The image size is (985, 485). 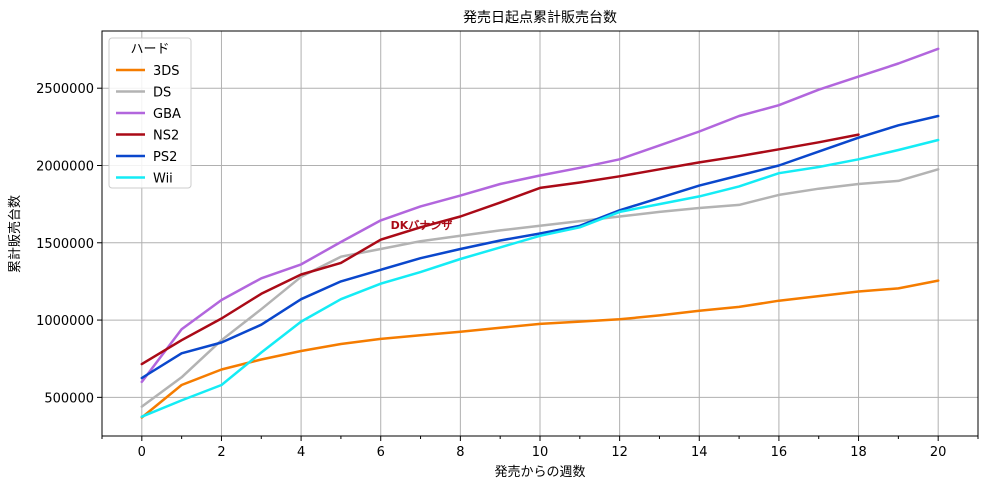 What do you see at coordinates (15, 234) in the screenshot?
I see `y-axis-title: 累計販売台数` at bounding box center [15, 234].